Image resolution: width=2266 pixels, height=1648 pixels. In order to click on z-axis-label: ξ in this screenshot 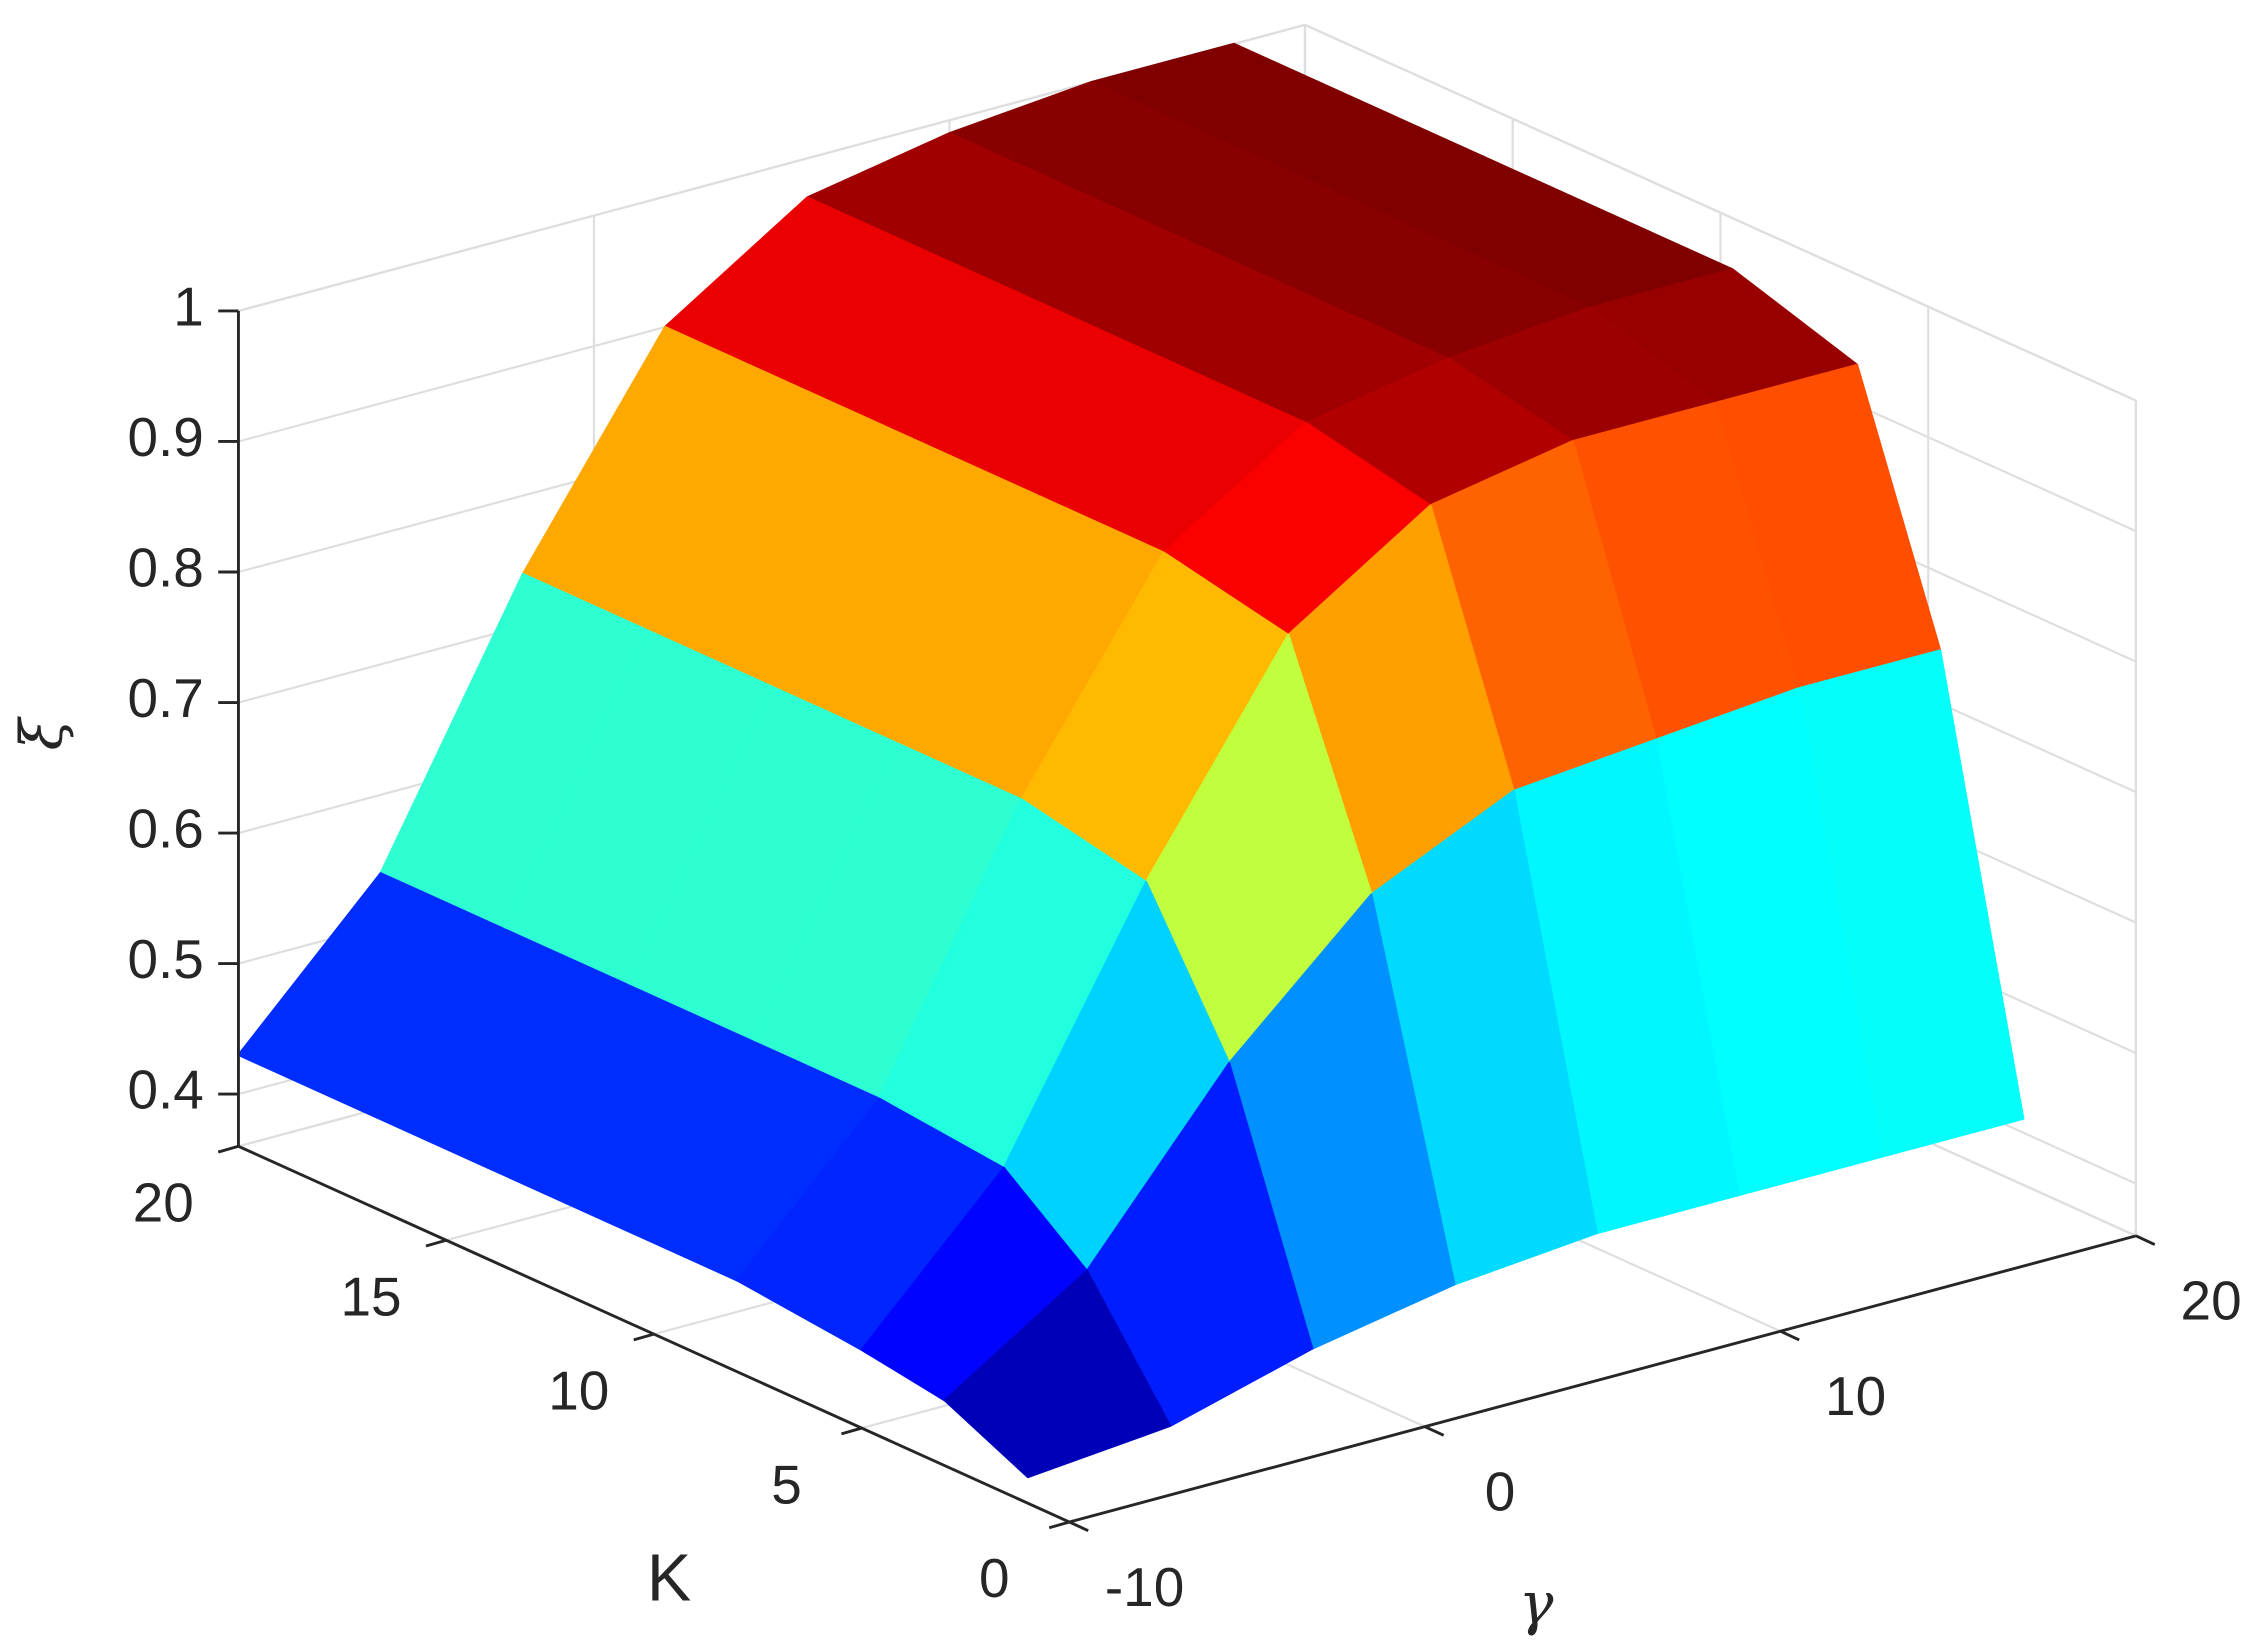, I will do `click(41, 732)`.